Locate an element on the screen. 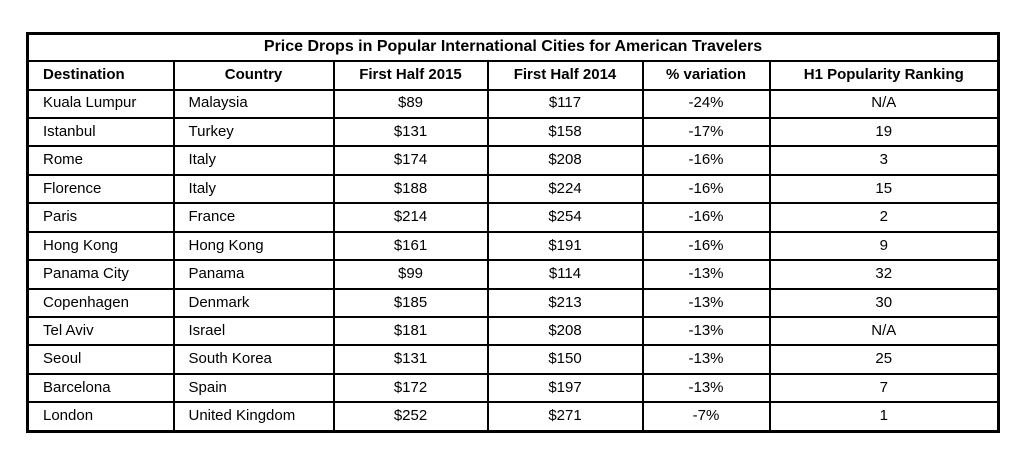 The image size is (1024, 456). table-cell: $214 is located at coordinates (410, 217).